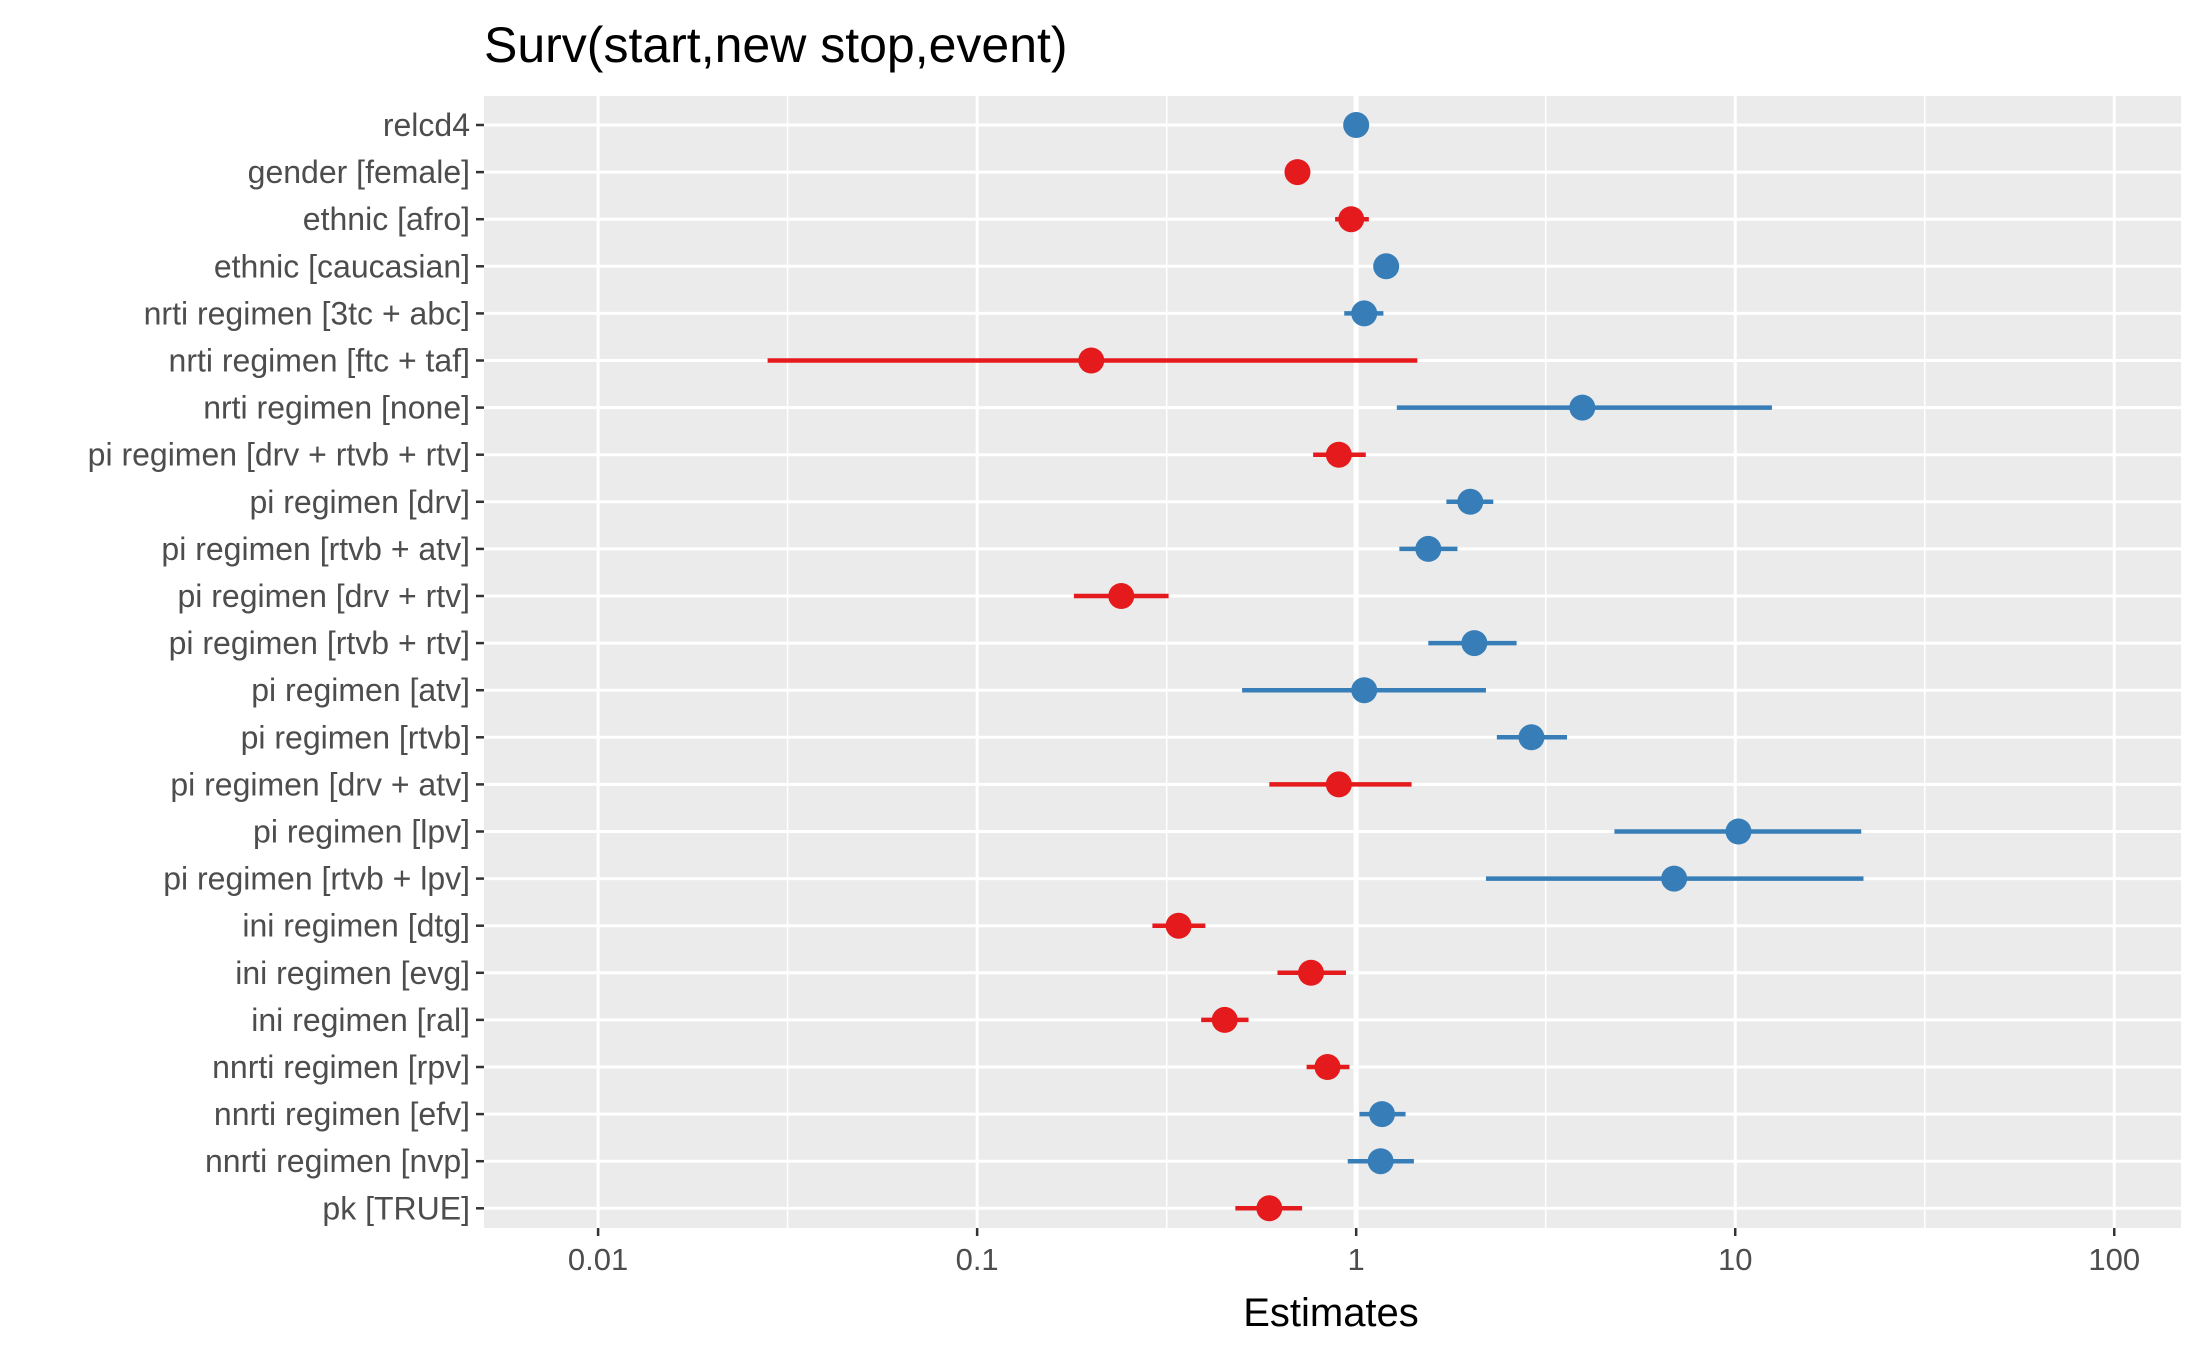  Describe the element at coordinates (279, 455) in the screenshot. I see `y-tick-label: pi regimen [drv + rtvb + rtv]` at that location.